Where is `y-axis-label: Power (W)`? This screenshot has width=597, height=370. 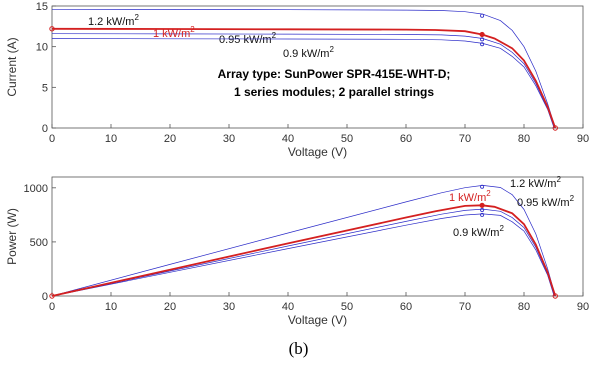
y-axis-label: Power (W) is located at coordinates (12, 236).